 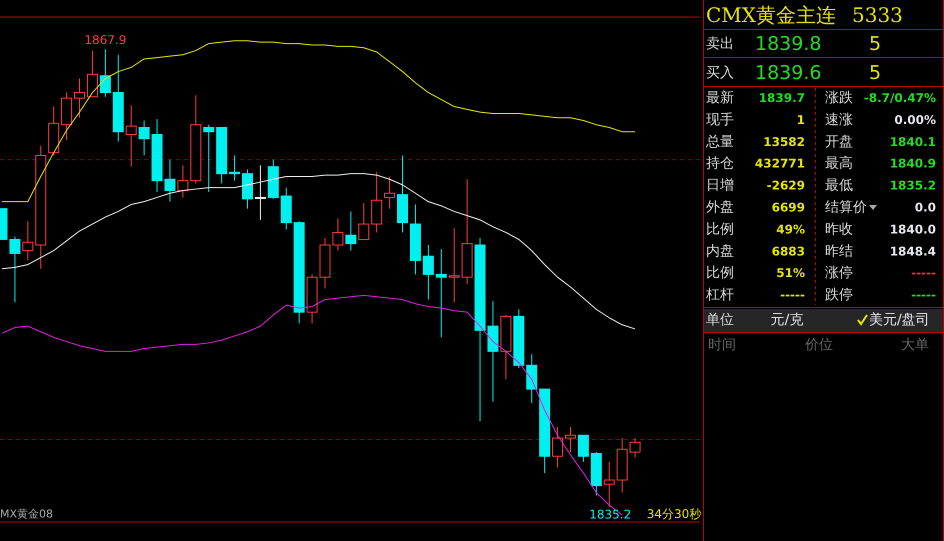 What do you see at coordinates (790, 229) in the screenshot?
I see `text: 49%` at bounding box center [790, 229].